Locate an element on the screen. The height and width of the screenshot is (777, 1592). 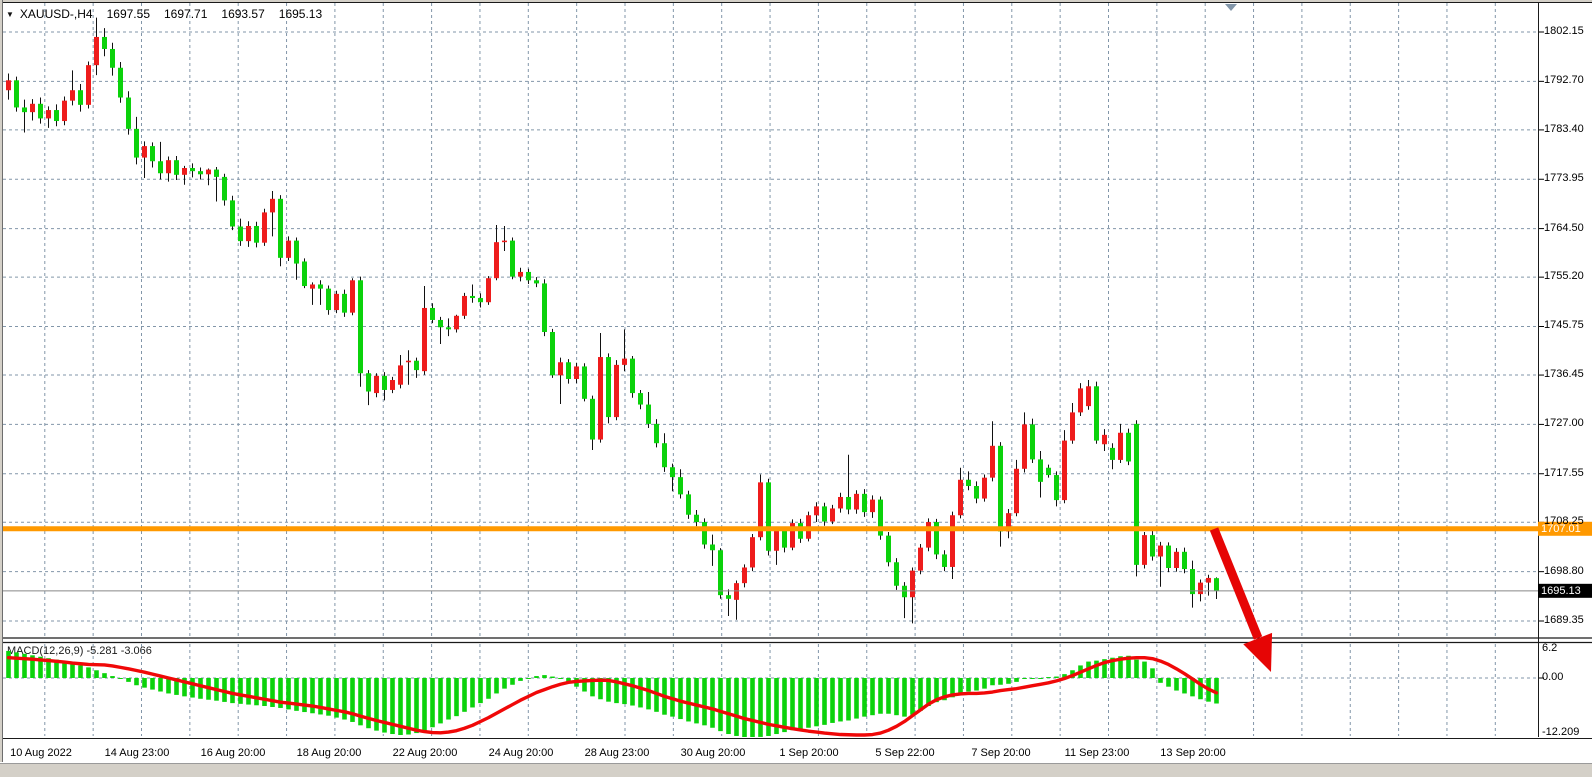
bid-price-tag: 1695.13 is located at coordinates (1561, 590).